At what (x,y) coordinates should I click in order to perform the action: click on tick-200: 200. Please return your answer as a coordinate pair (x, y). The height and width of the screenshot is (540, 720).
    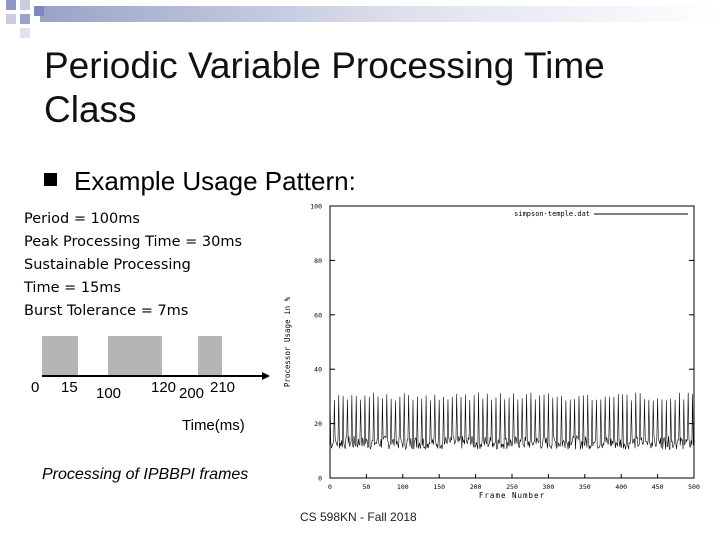
    Looking at the image, I should click on (191, 393).